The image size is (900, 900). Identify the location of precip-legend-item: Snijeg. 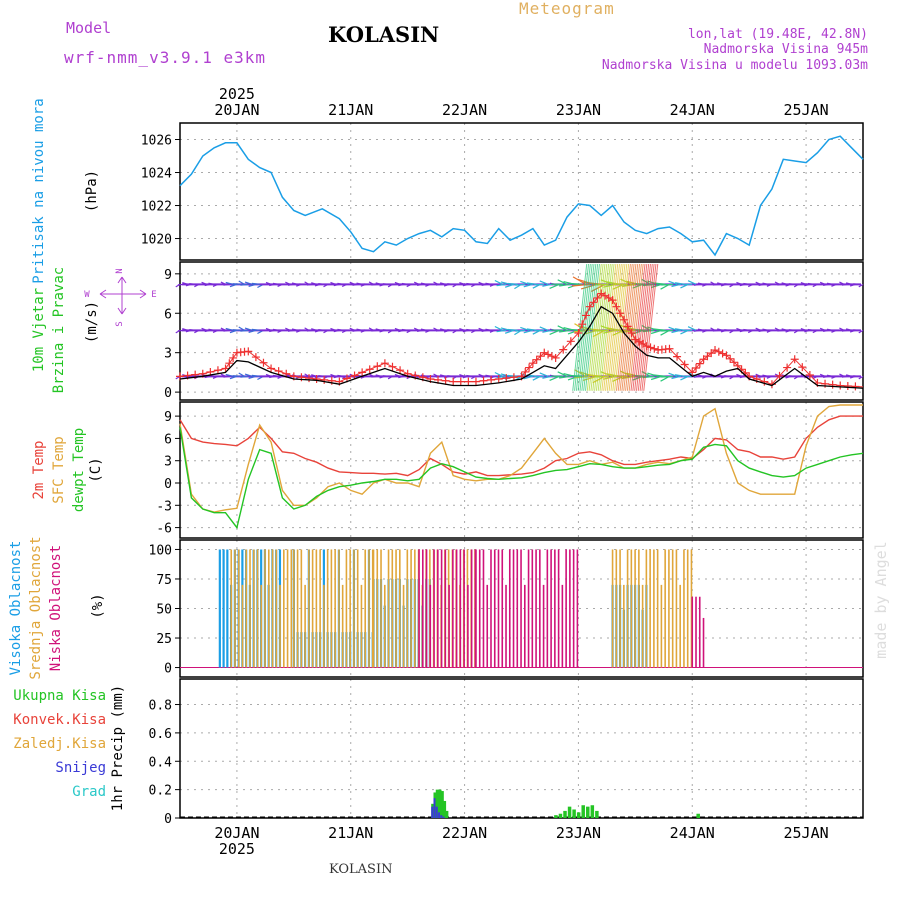
(80, 768).